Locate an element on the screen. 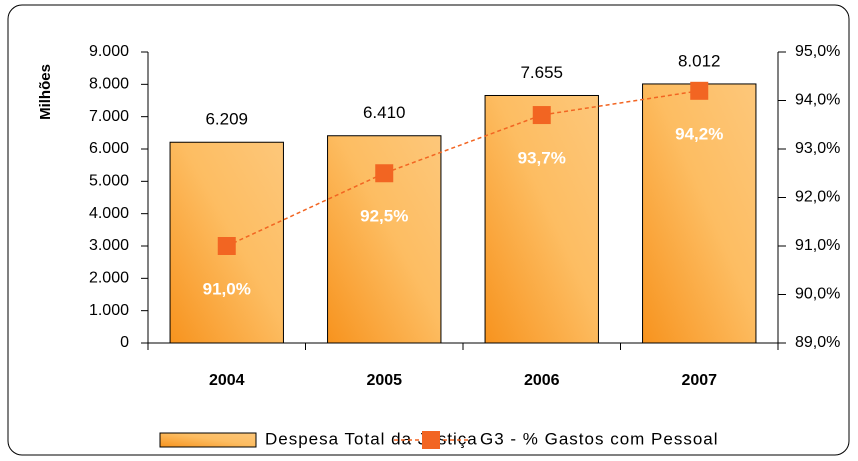 The width and height of the screenshot is (858, 461). y-tick-label: 2.000 is located at coordinates (109, 278).